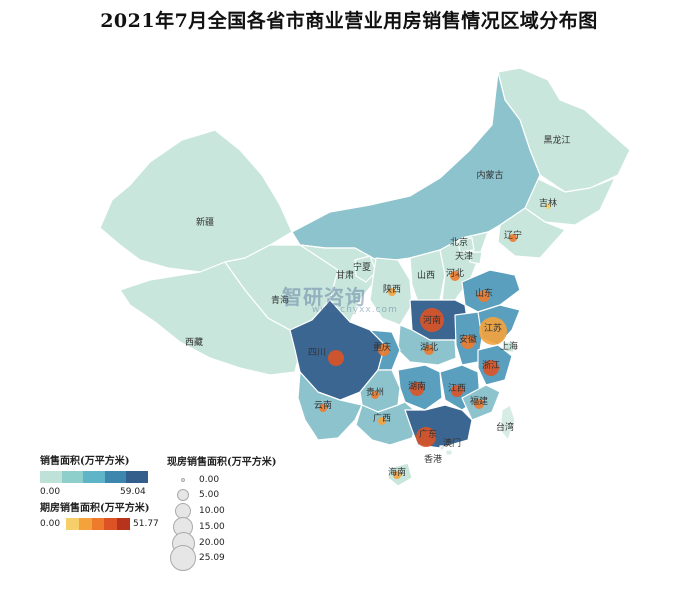 The image size is (698, 598). What do you see at coordinates (426, 275) in the screenshot?
I see `province-label: 山西` at bounding box center [426, 275].